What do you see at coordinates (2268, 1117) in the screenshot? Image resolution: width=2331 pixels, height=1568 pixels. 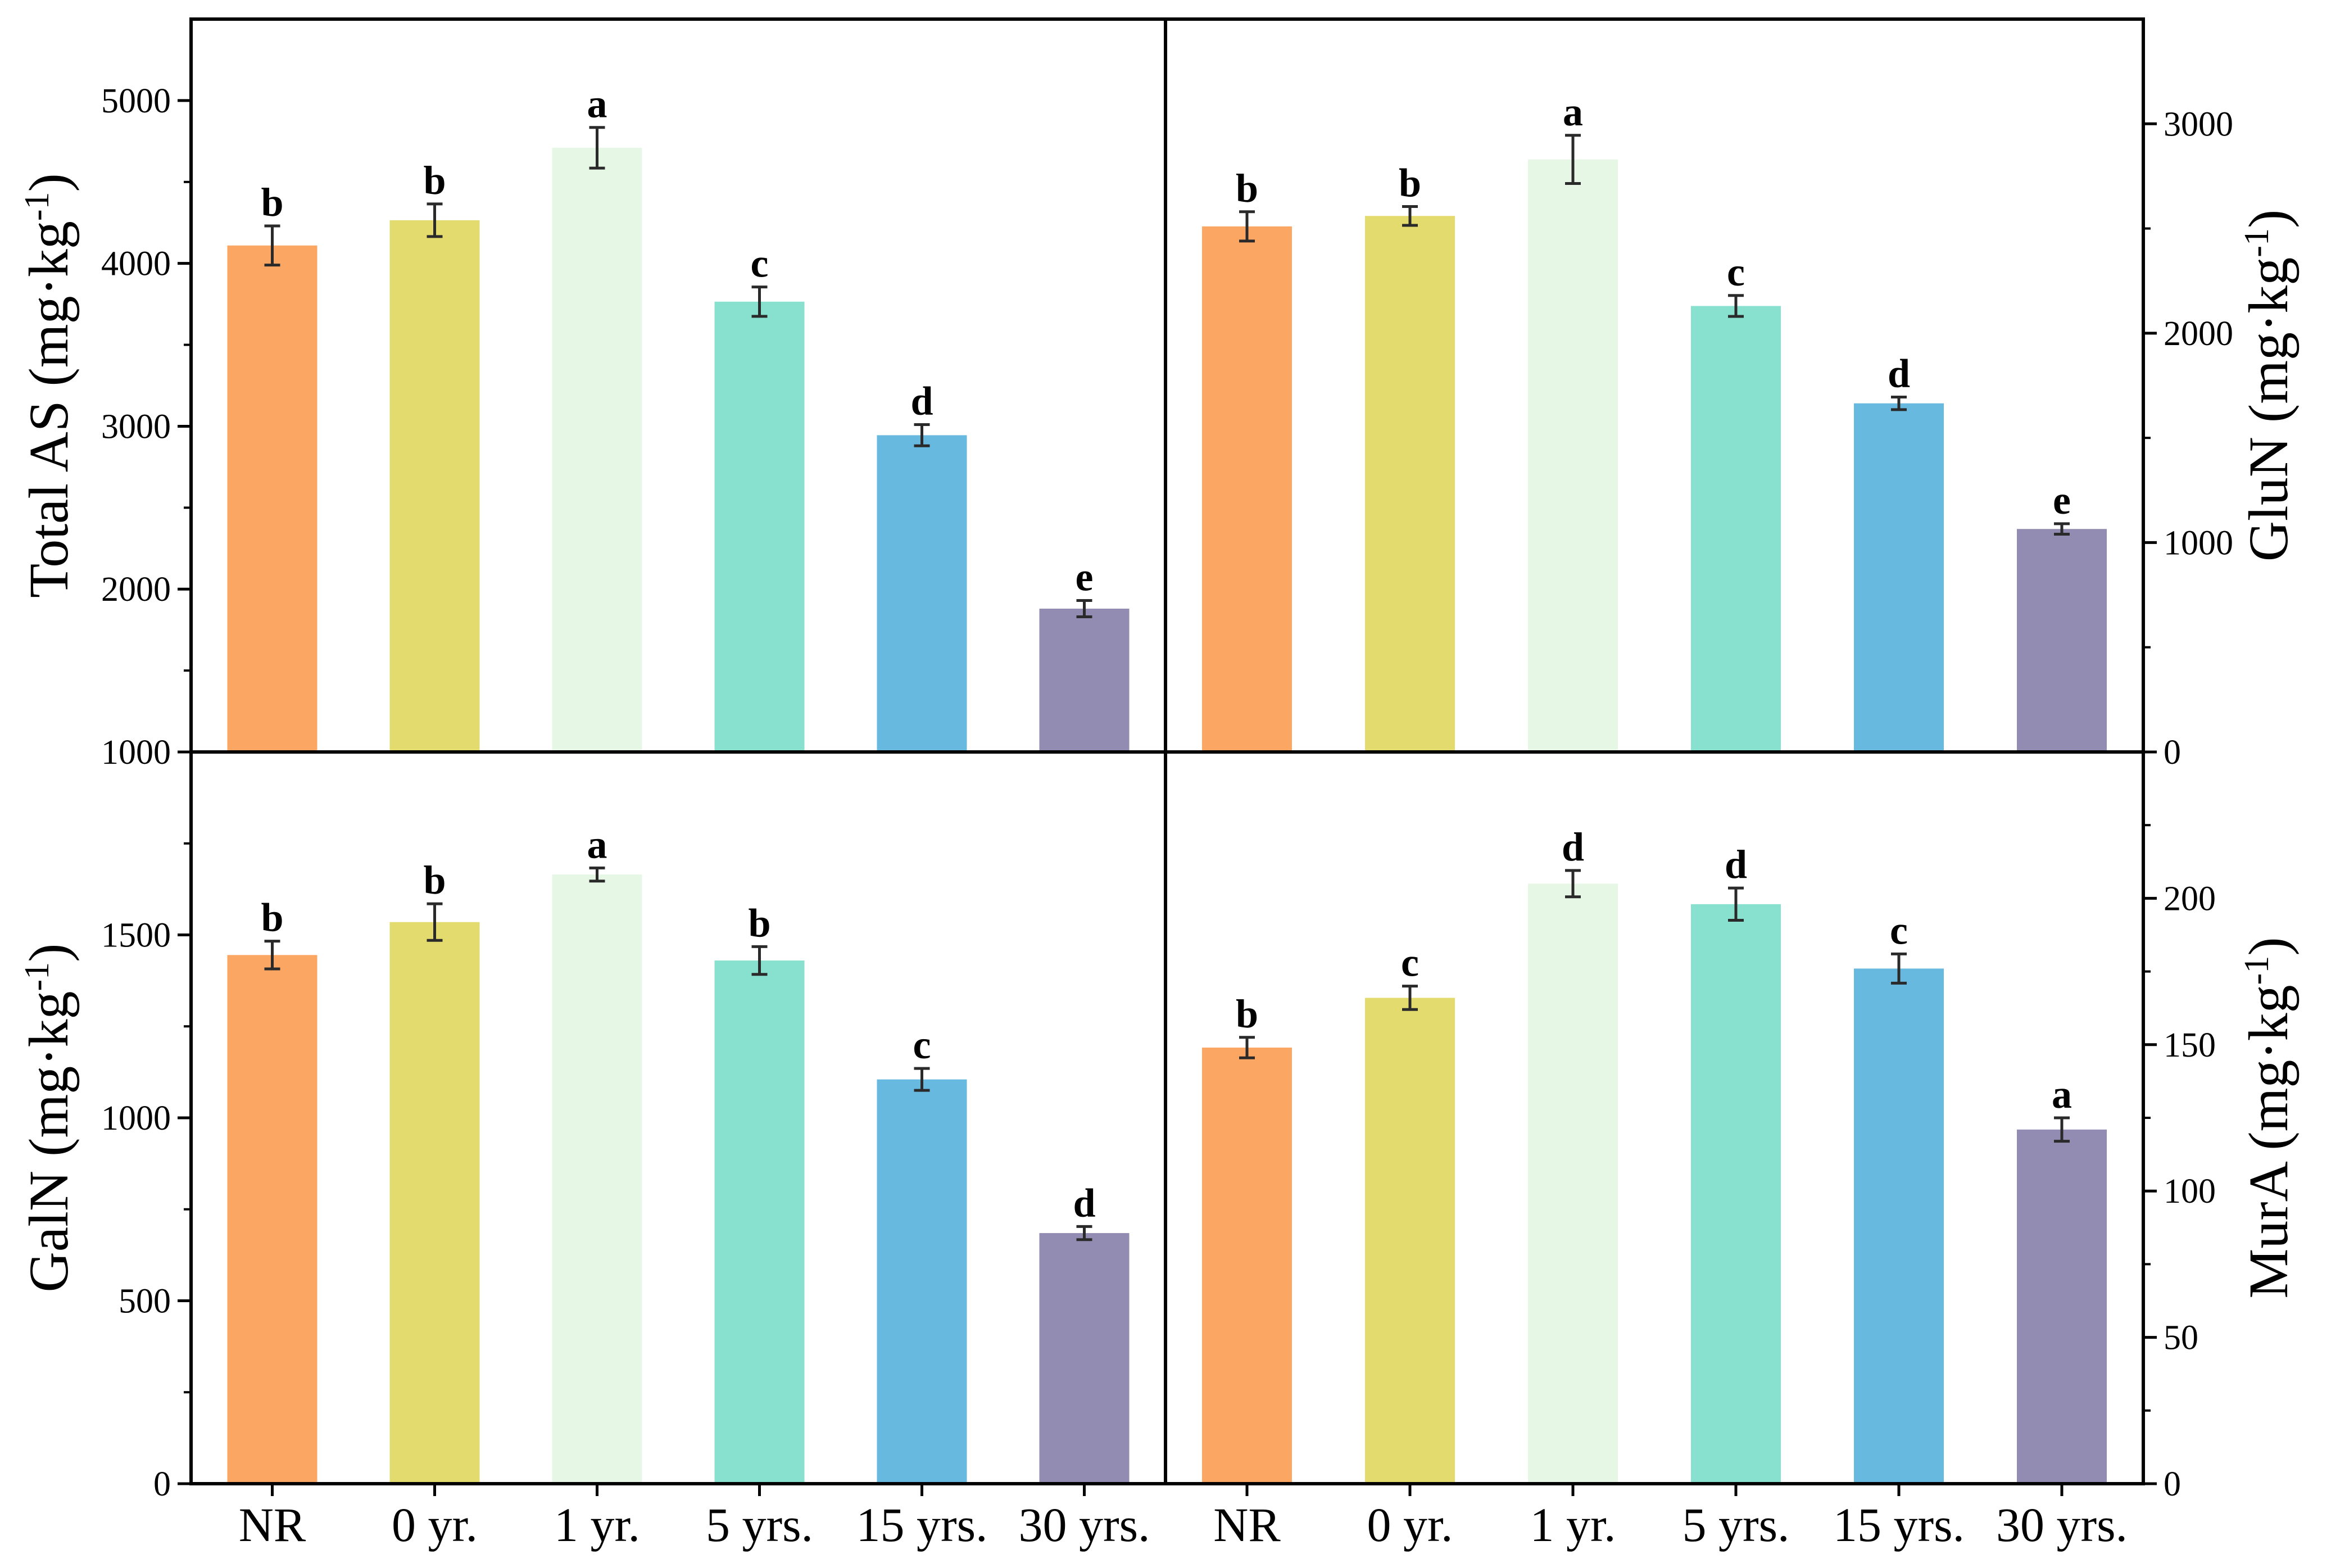 I see `ylabel-bottom-right: MurA (mg·kg-1)` at bounding box center [2268, 1117].